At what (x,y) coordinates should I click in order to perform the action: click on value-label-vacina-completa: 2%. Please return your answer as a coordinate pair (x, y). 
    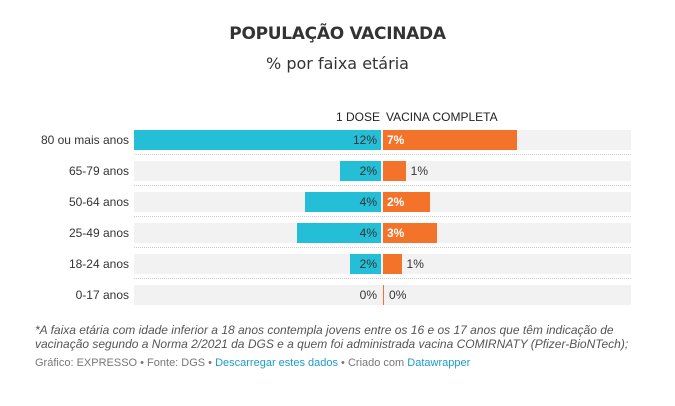
    Looking at the image, I should click on (396, 202).